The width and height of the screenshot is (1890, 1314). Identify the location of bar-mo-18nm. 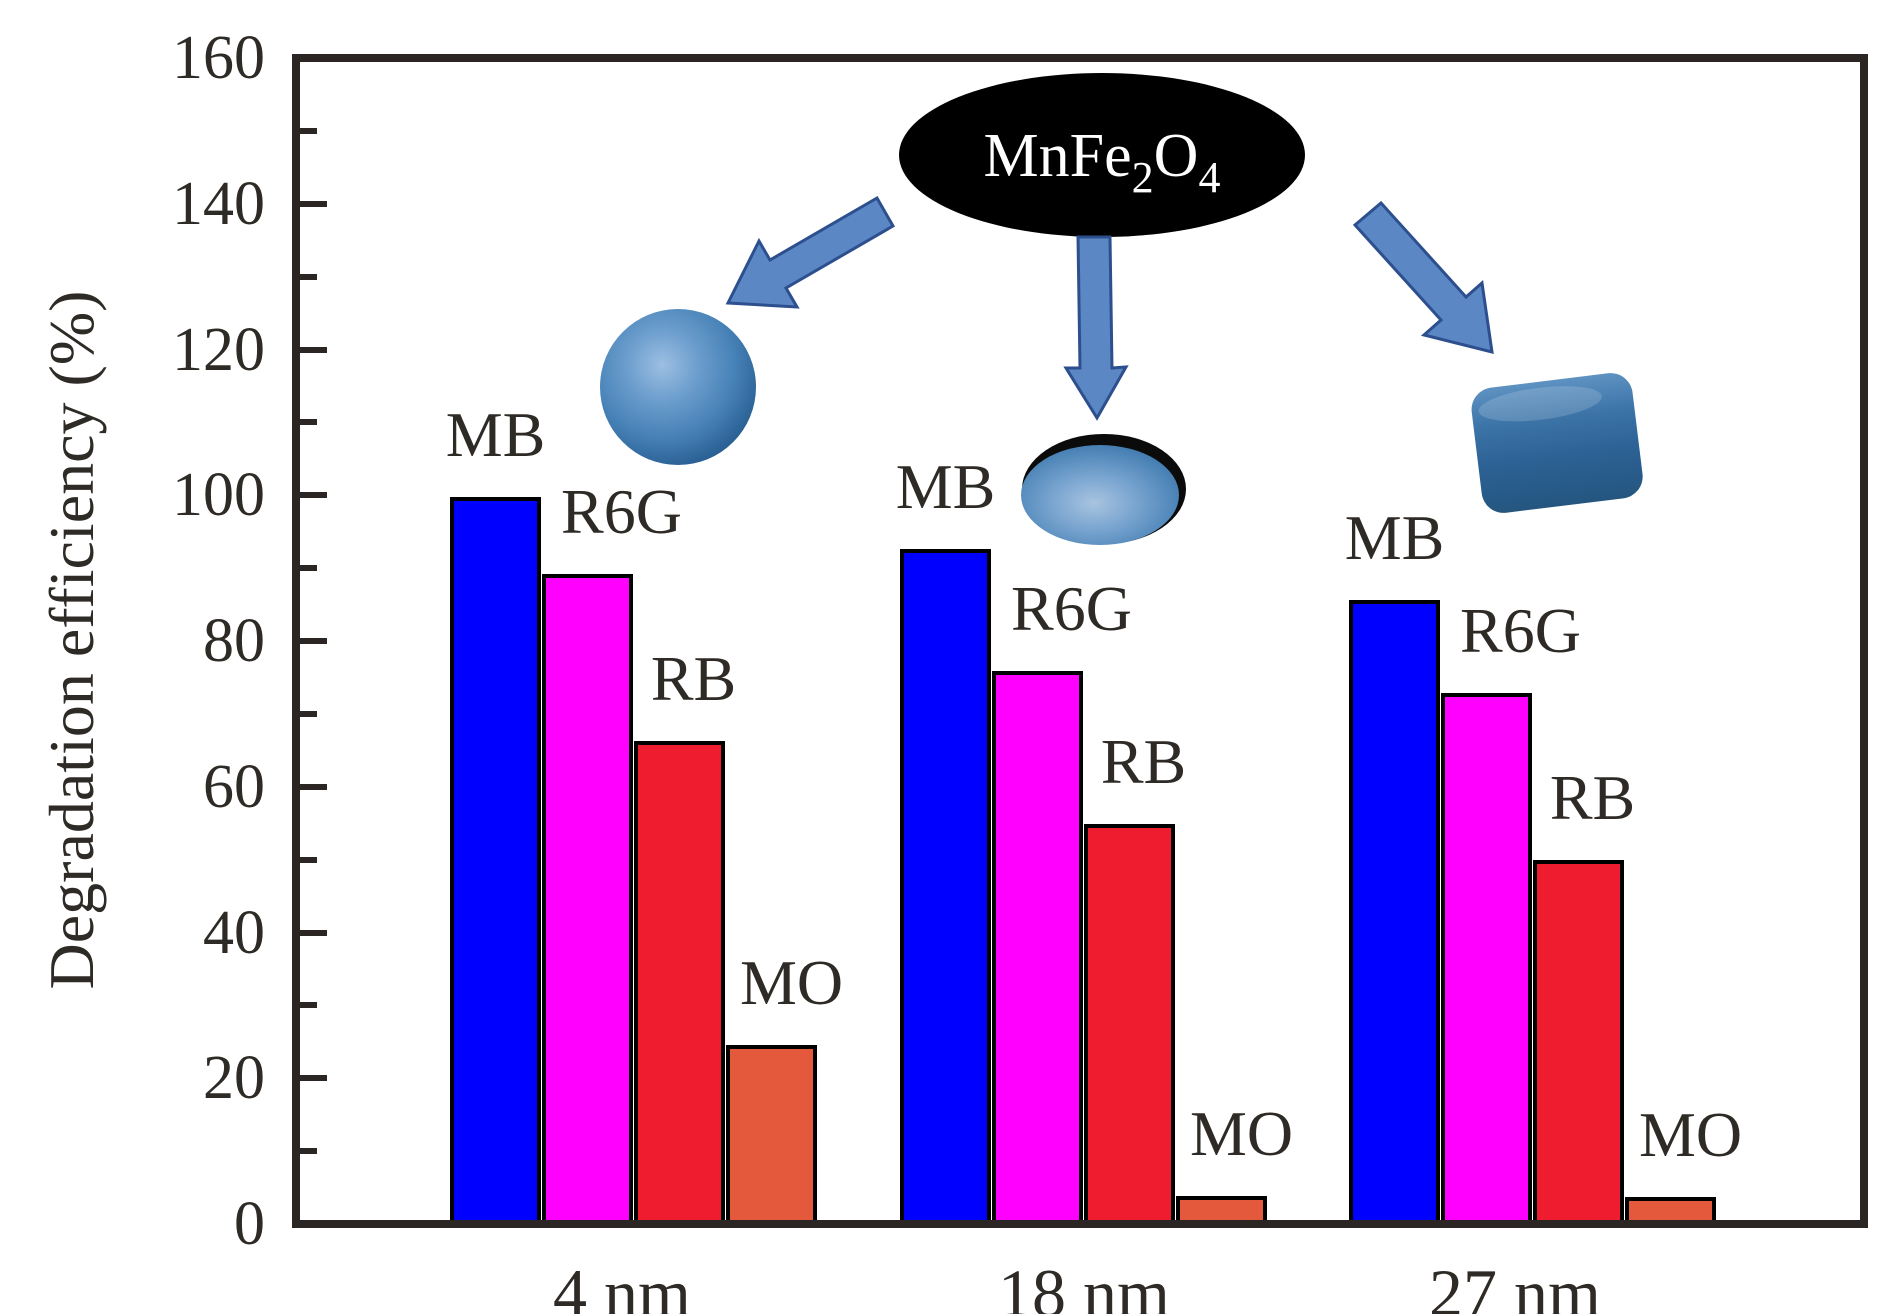
(1221, 1210).